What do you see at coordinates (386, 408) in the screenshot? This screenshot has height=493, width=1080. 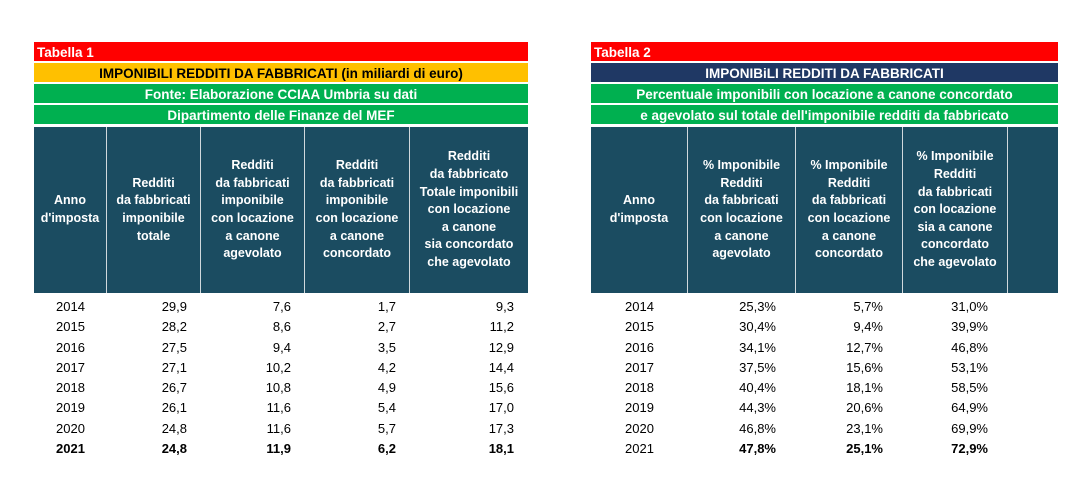 I see `table-cell: 5,4` at bounding box center [386, 408].